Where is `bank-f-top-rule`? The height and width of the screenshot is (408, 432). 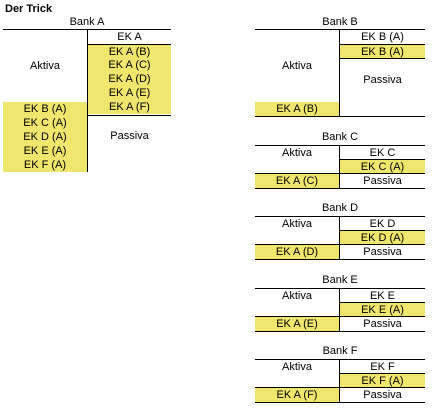 bank-f-top-rule is located at coordinates (340, 359).